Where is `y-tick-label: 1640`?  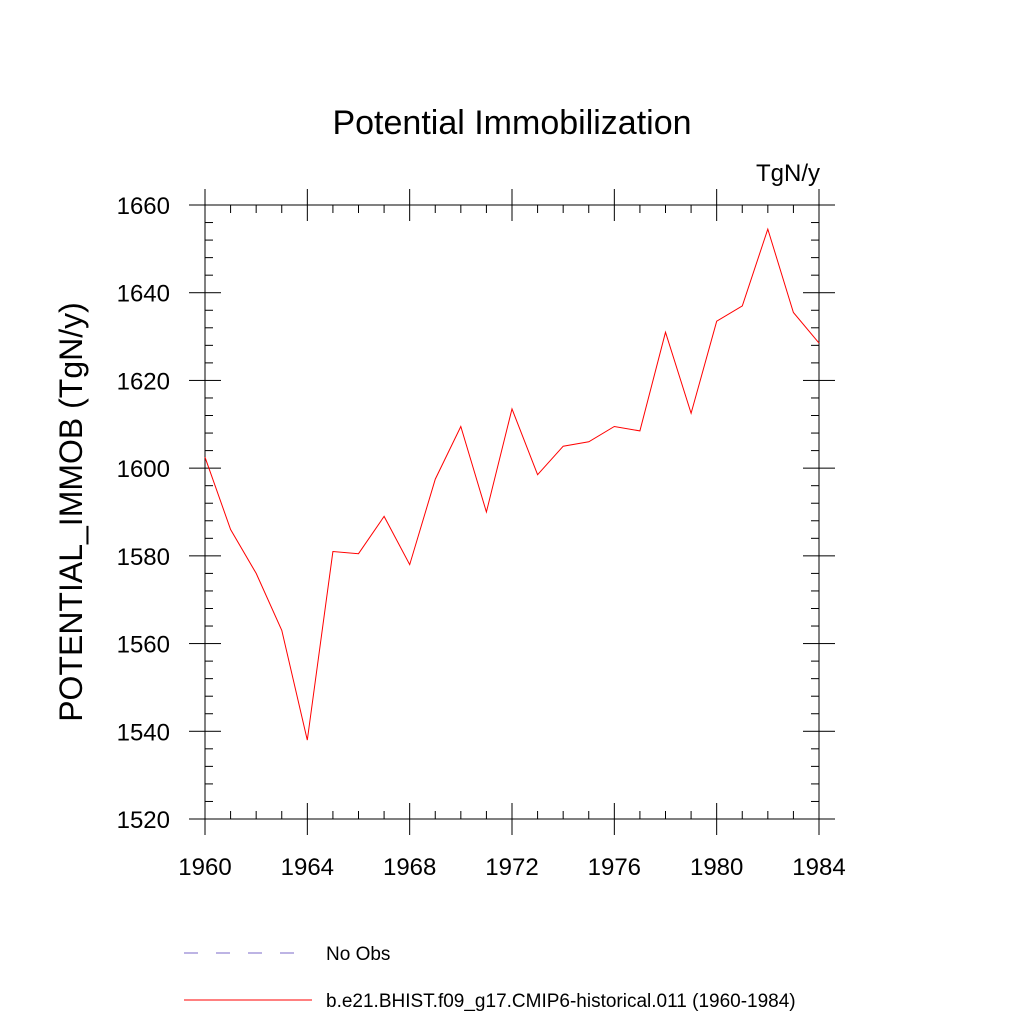
y-tick-label: 1640 is located at coordinates (143, 294).